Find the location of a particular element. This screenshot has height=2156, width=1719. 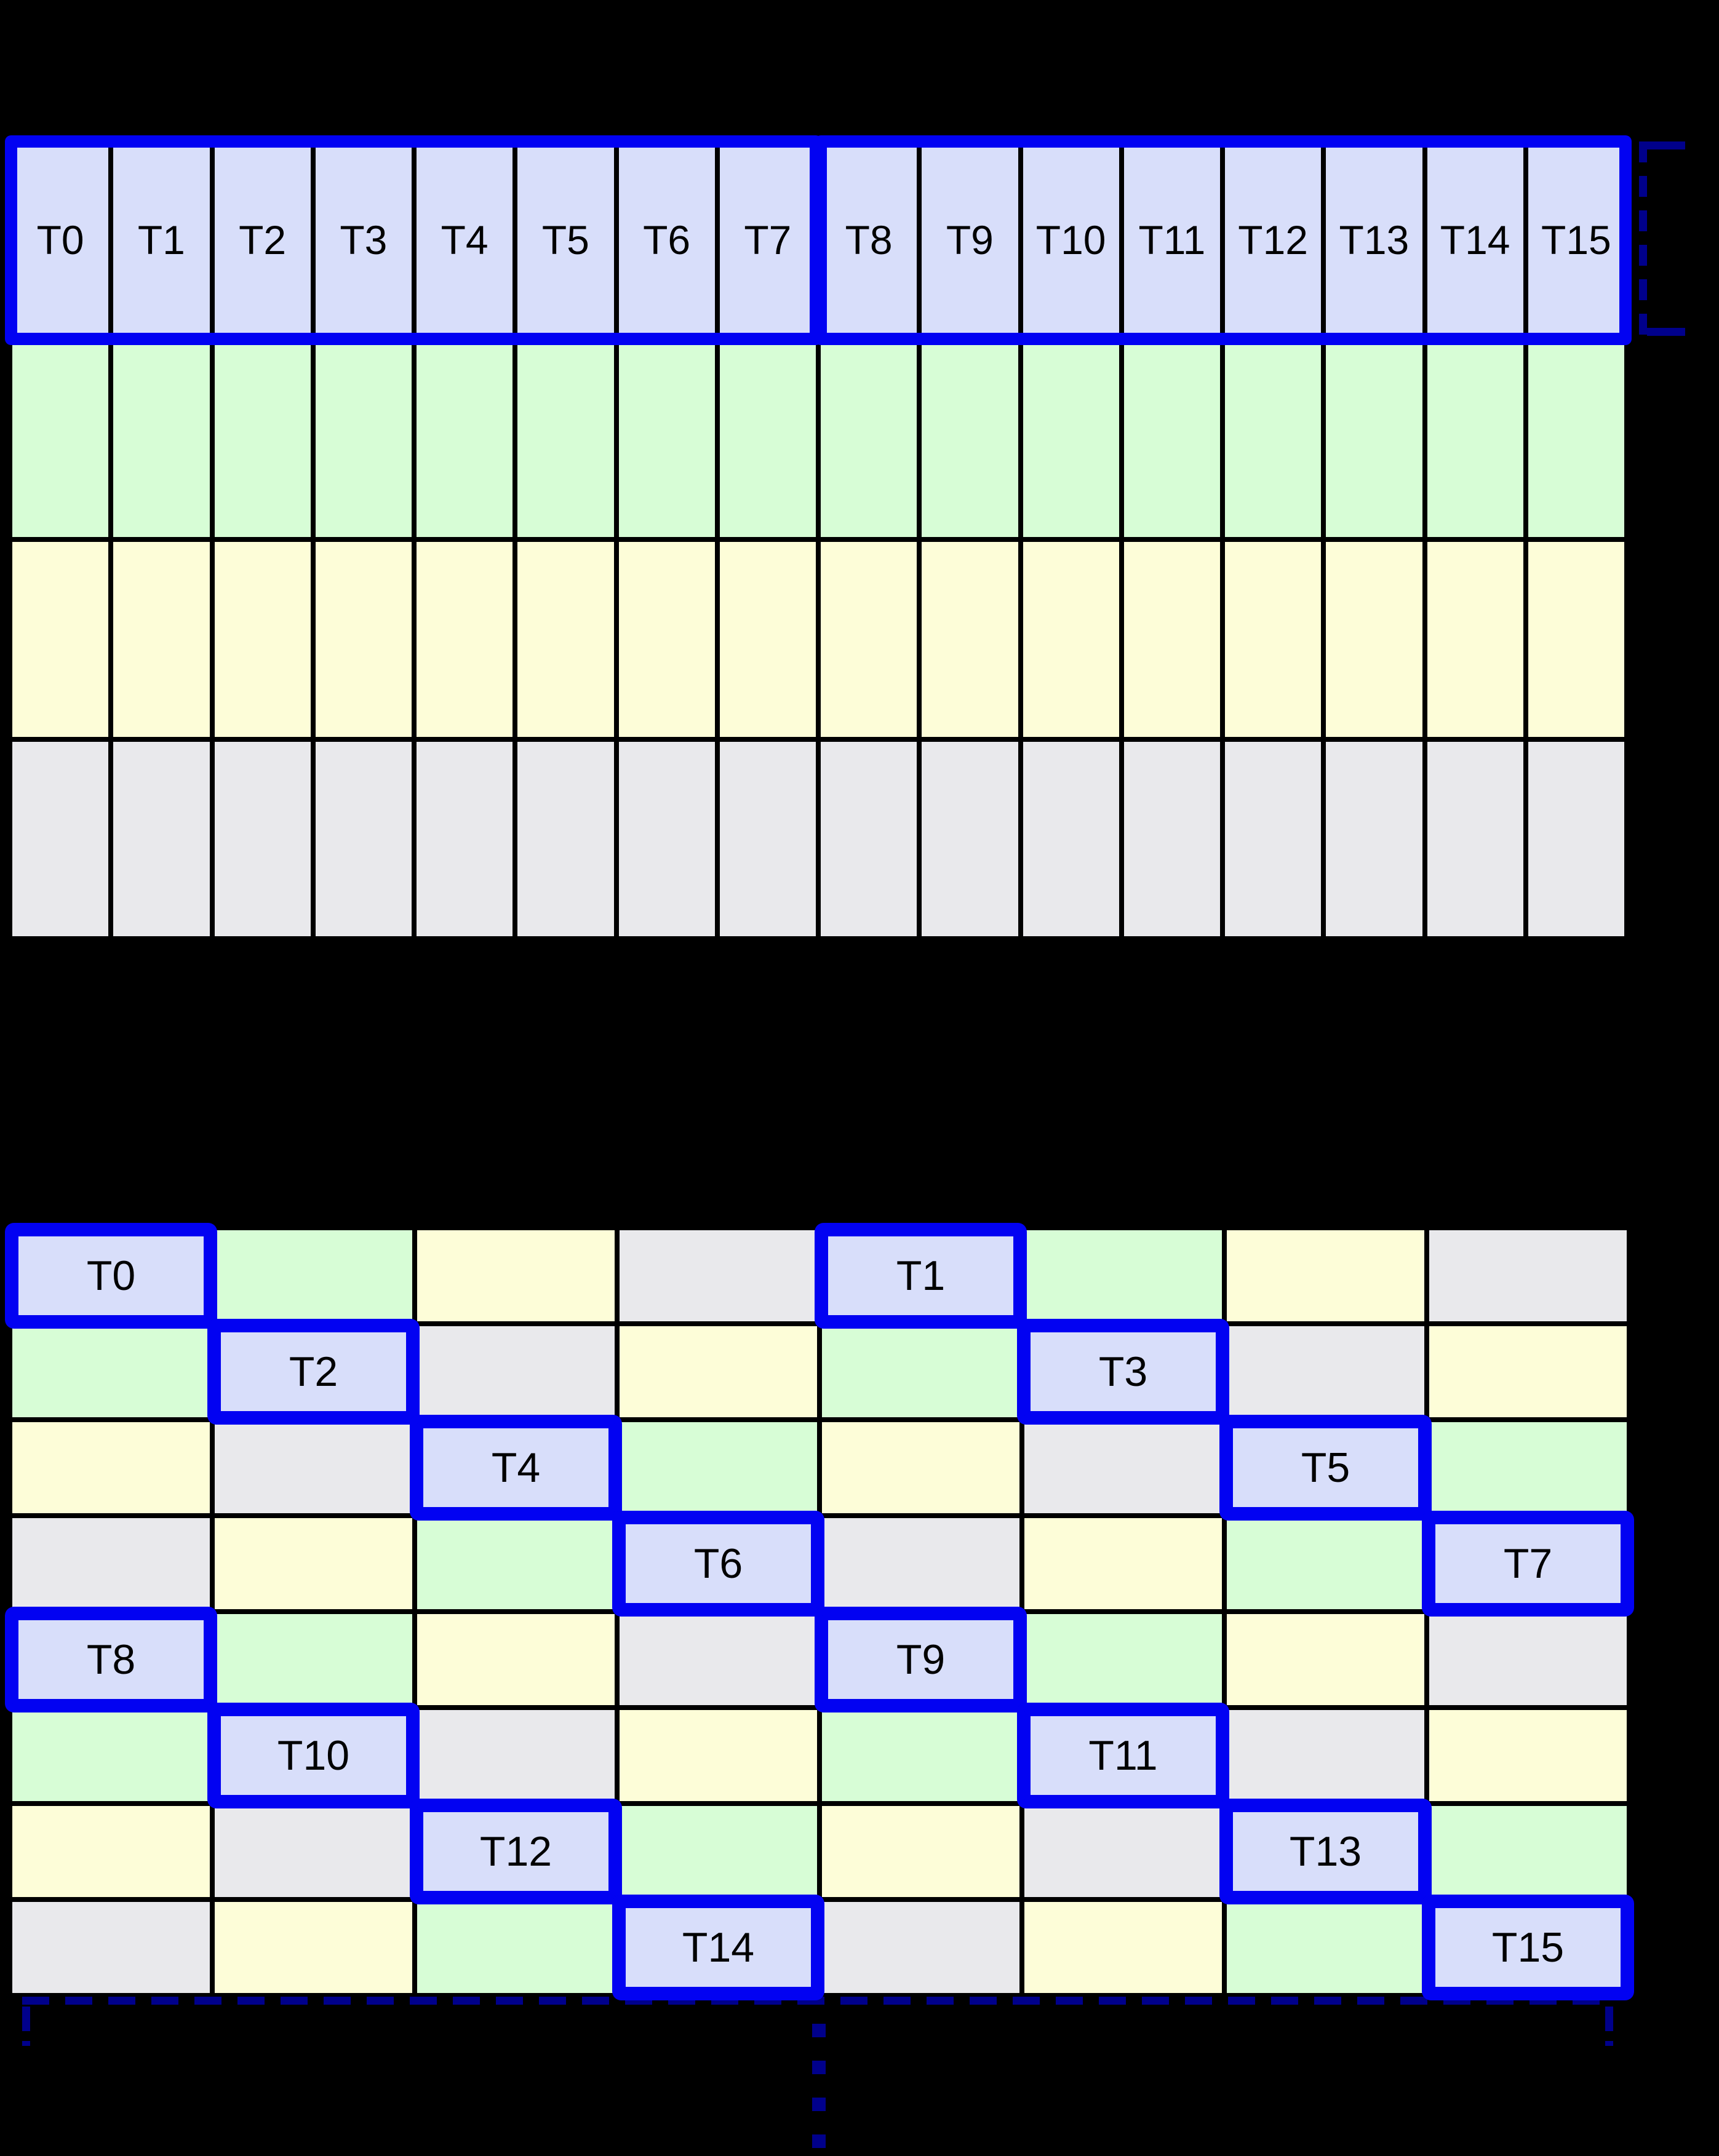

swizzled-thread-cell: T7 is located at coordinates (1528, 1563).